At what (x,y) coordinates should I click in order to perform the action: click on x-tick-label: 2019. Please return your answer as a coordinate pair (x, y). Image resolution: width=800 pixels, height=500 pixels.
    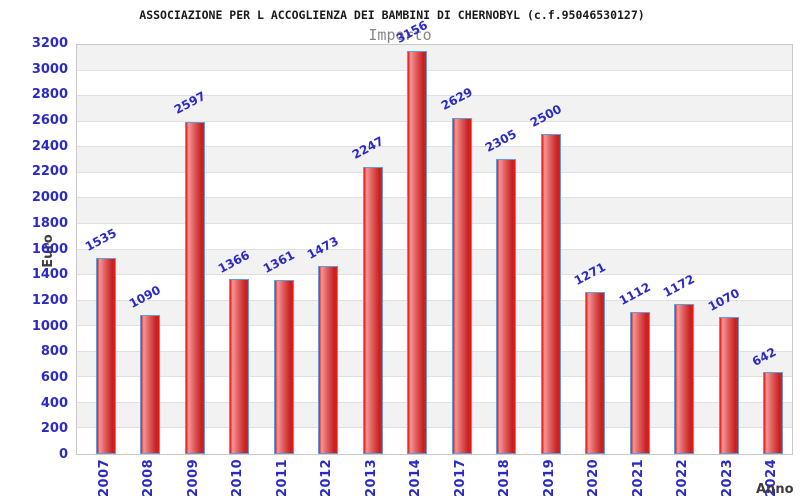
    Looking at the image, I should click on (549, 477).